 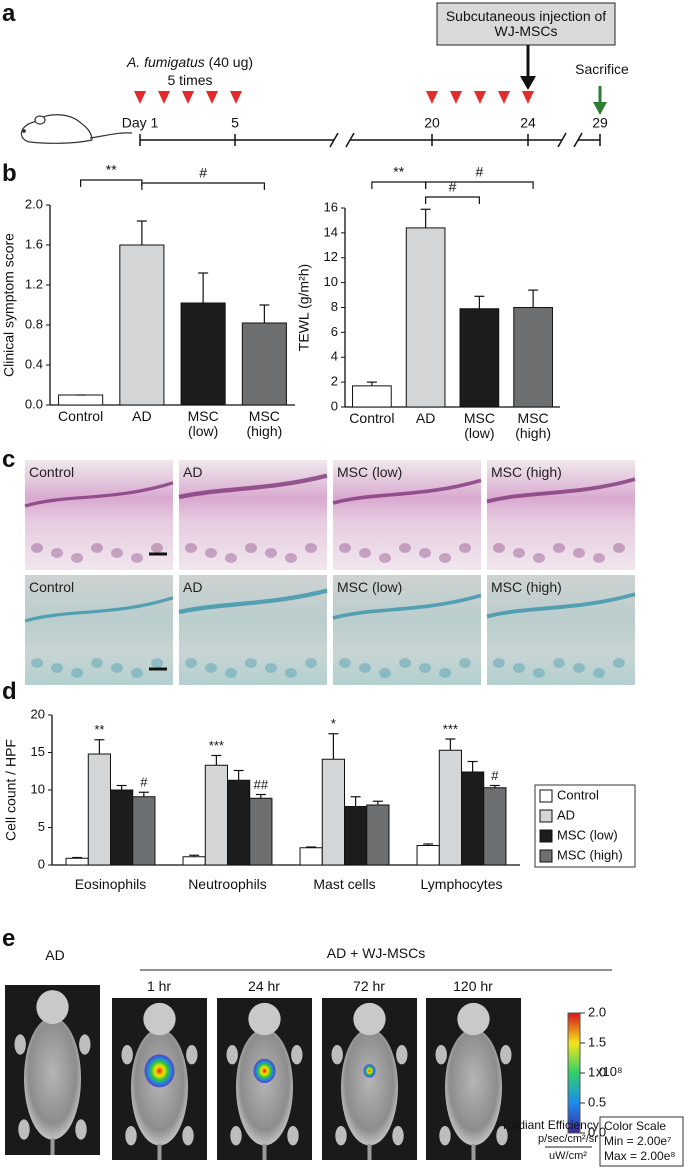 I want to click on scale-tick-label: 1.0, so click(x=597, y=1071).